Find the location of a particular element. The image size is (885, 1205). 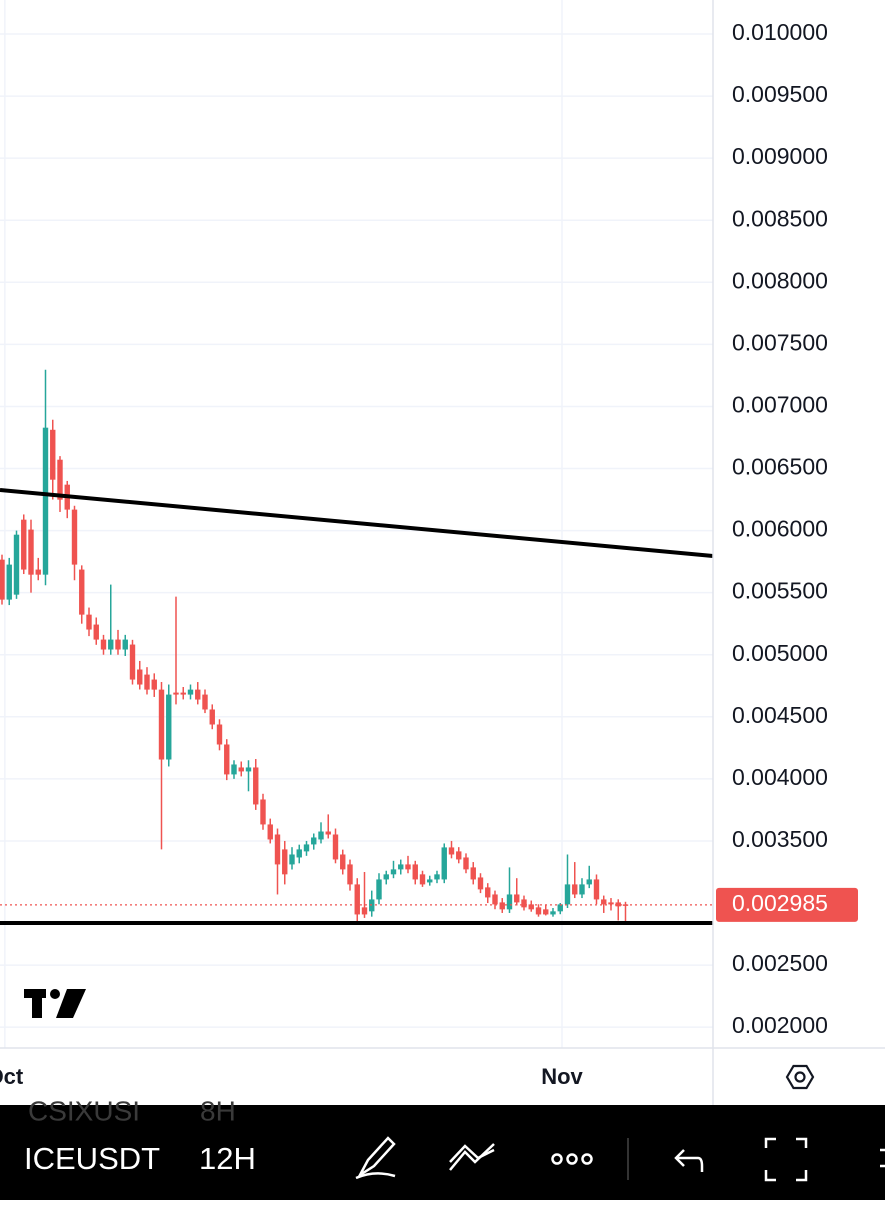

y-tick-label: 0.002000 is located at coordinates (780, 1025).